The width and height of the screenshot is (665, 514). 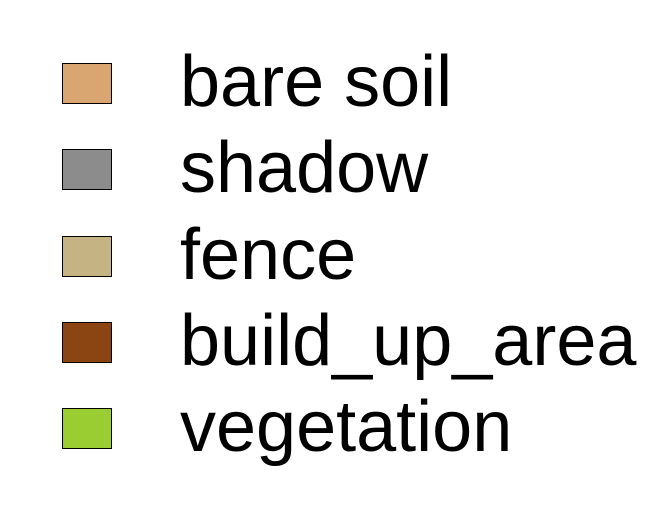 What do you see at coordinates (408, 341) in the screenshot?
I see `build-up-area-label: build_up_area` at bounding box center [408, 341].